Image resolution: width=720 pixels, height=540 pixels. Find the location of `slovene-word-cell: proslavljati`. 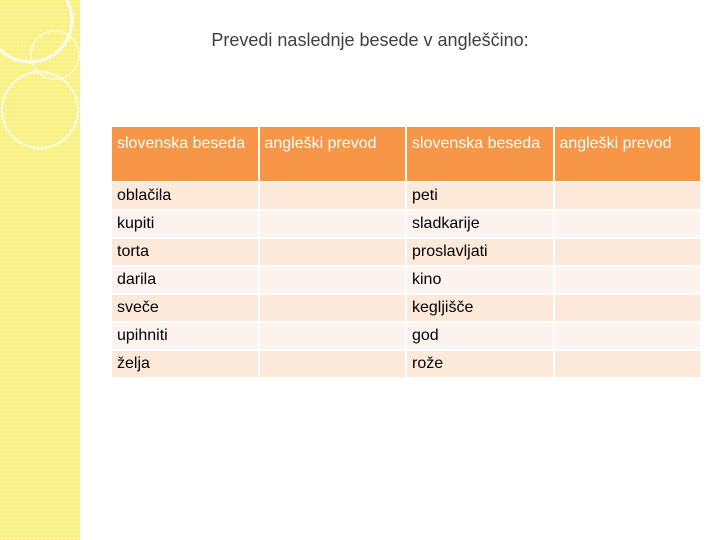

slovene-word-cell: proslavljati is located at coordinates (480, 252).